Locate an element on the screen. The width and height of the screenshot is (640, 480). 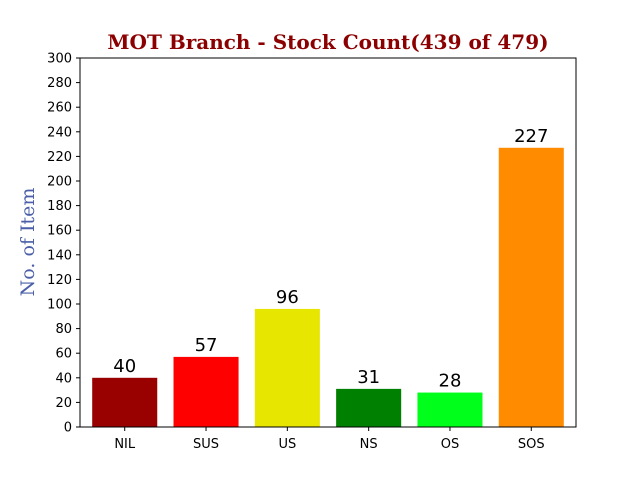
data-label: 96 is located at coordinates (287, 297).